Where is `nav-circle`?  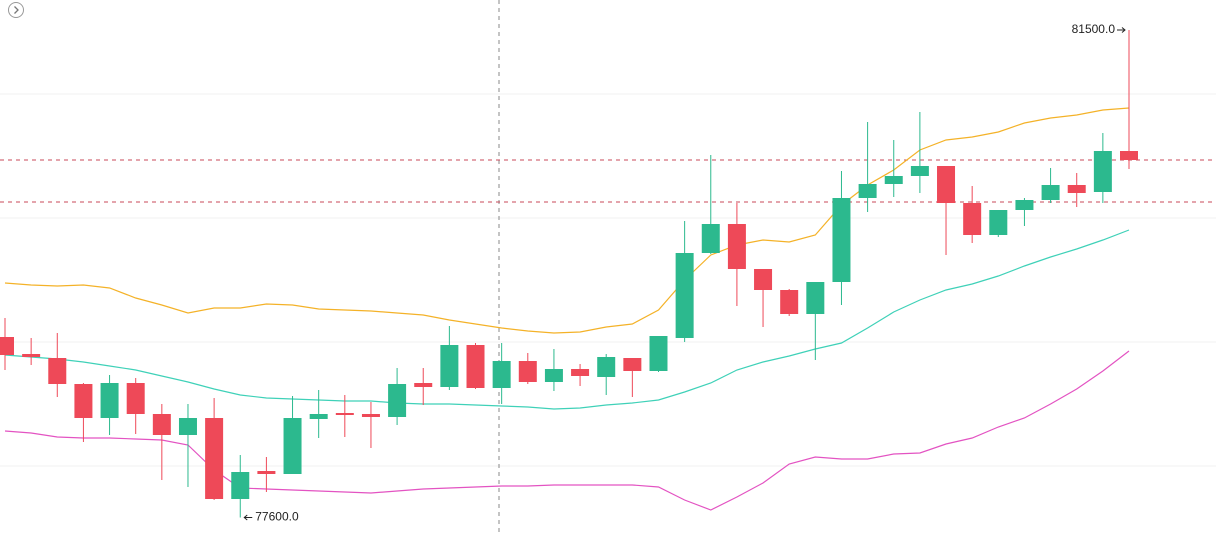
nav-circle is located at coordinates (16, 10).